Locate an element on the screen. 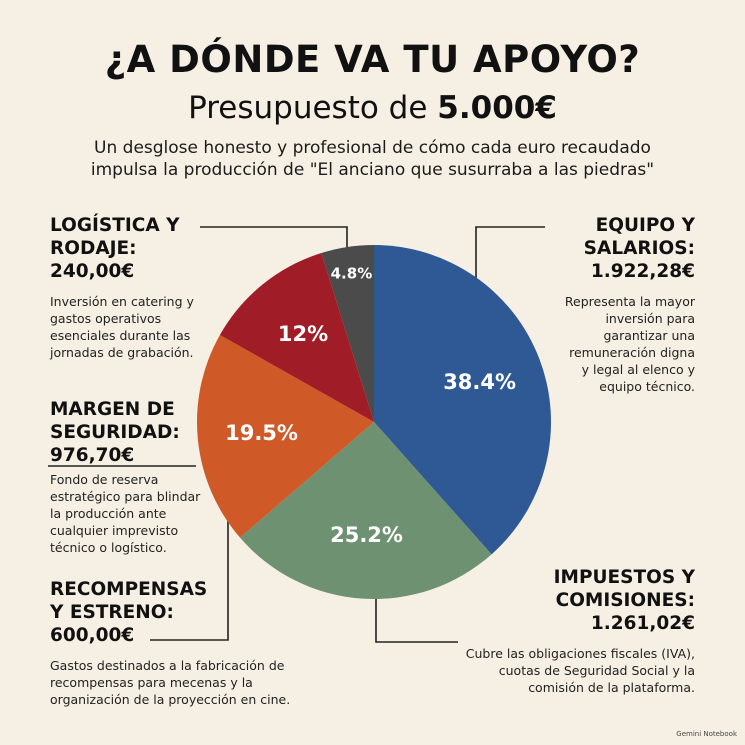 This screenshot has width=745, height=745. budget-subtitle: Presupuesto de 5.000€ is located at coordinates (372, 108).